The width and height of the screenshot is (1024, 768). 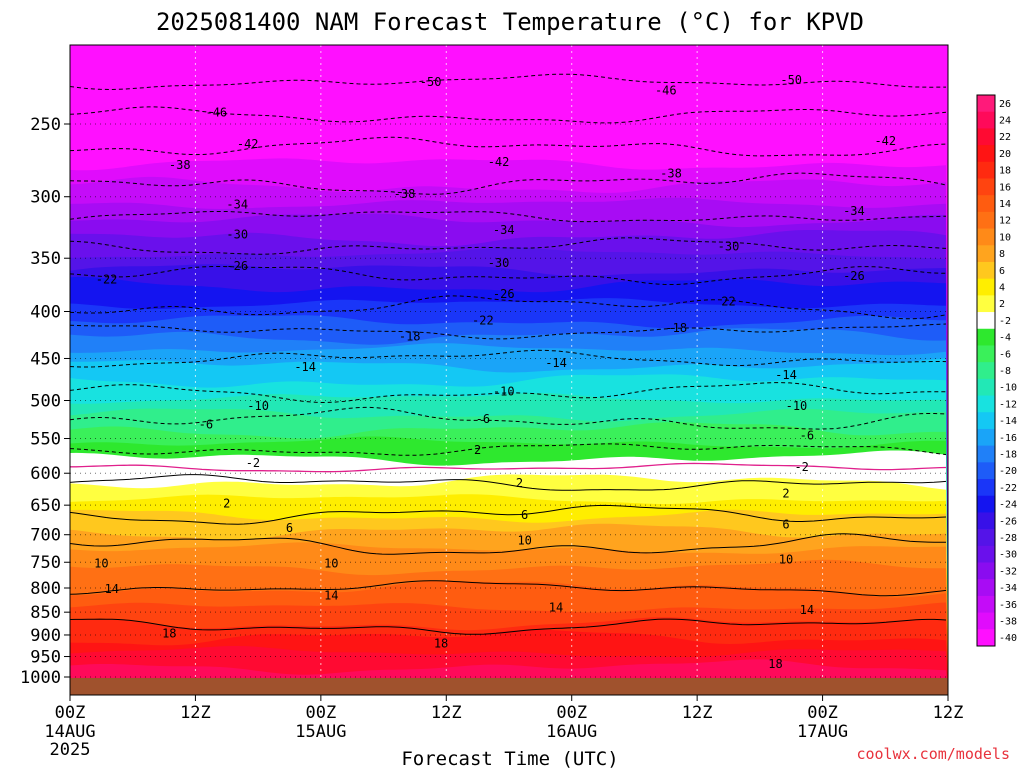 What do you see at coordinates (504, 230) in the screenshot?
I see `isotherm-label: -34` at bounding box center [504, 230].